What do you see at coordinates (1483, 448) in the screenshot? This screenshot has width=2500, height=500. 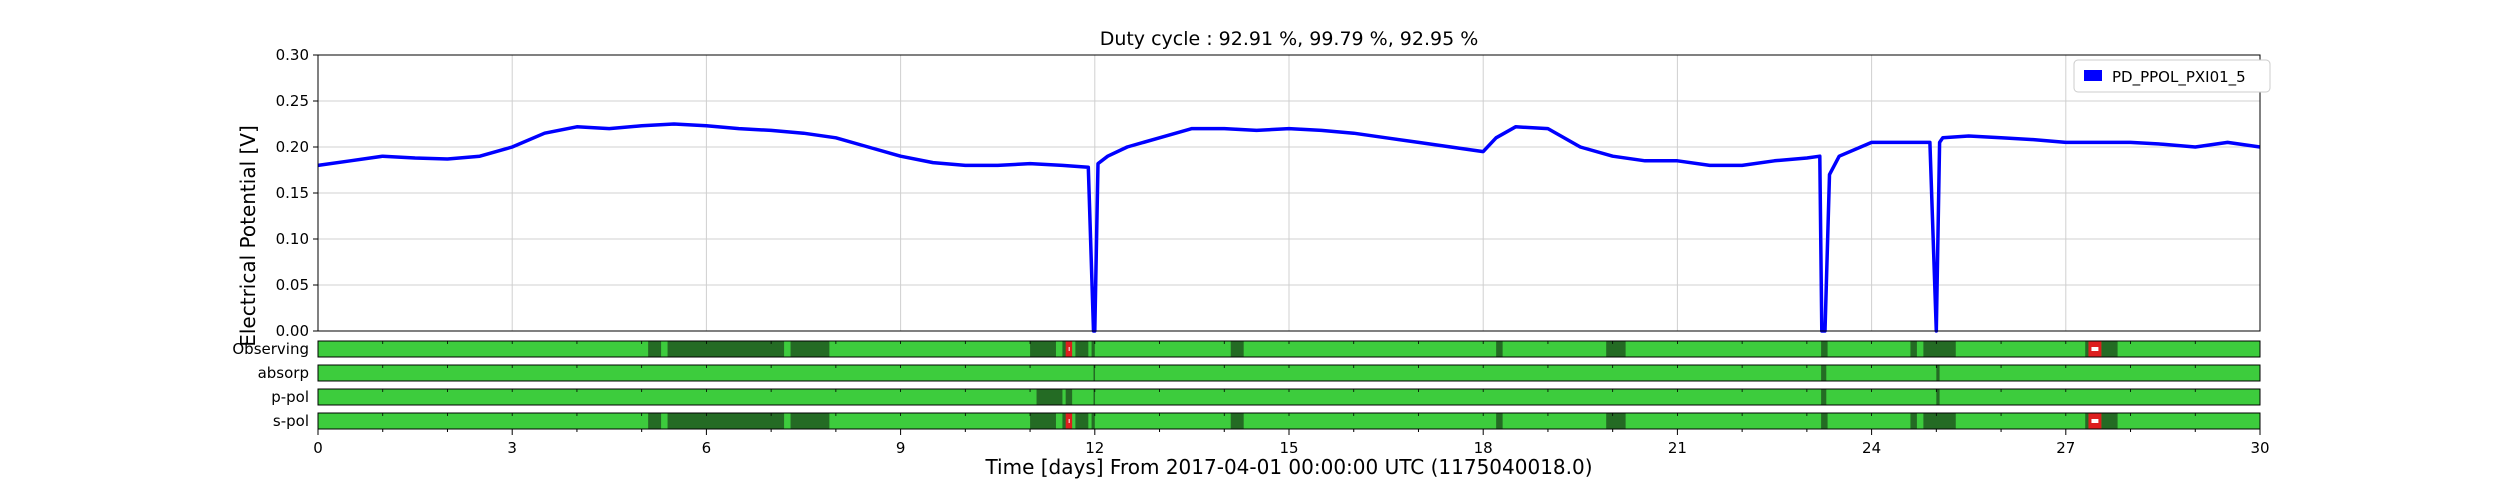 I see `x-tick-label-6: 18` at bounding box center [1483, 448].